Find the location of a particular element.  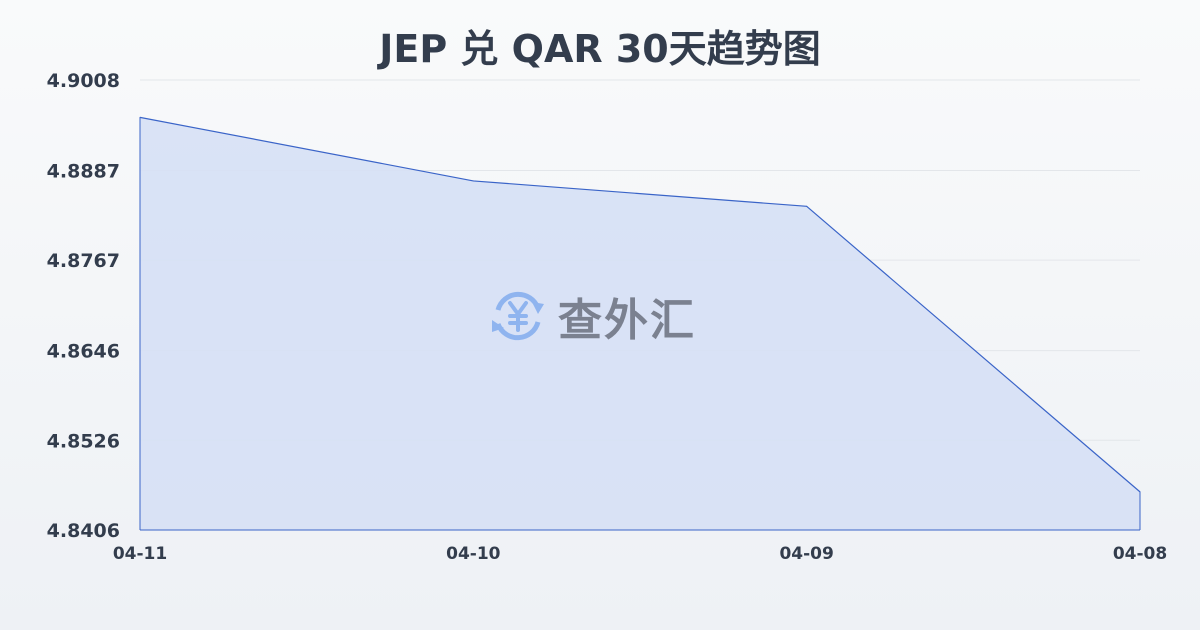

watermark: 查外汇 is located at coordinates (592, 316).